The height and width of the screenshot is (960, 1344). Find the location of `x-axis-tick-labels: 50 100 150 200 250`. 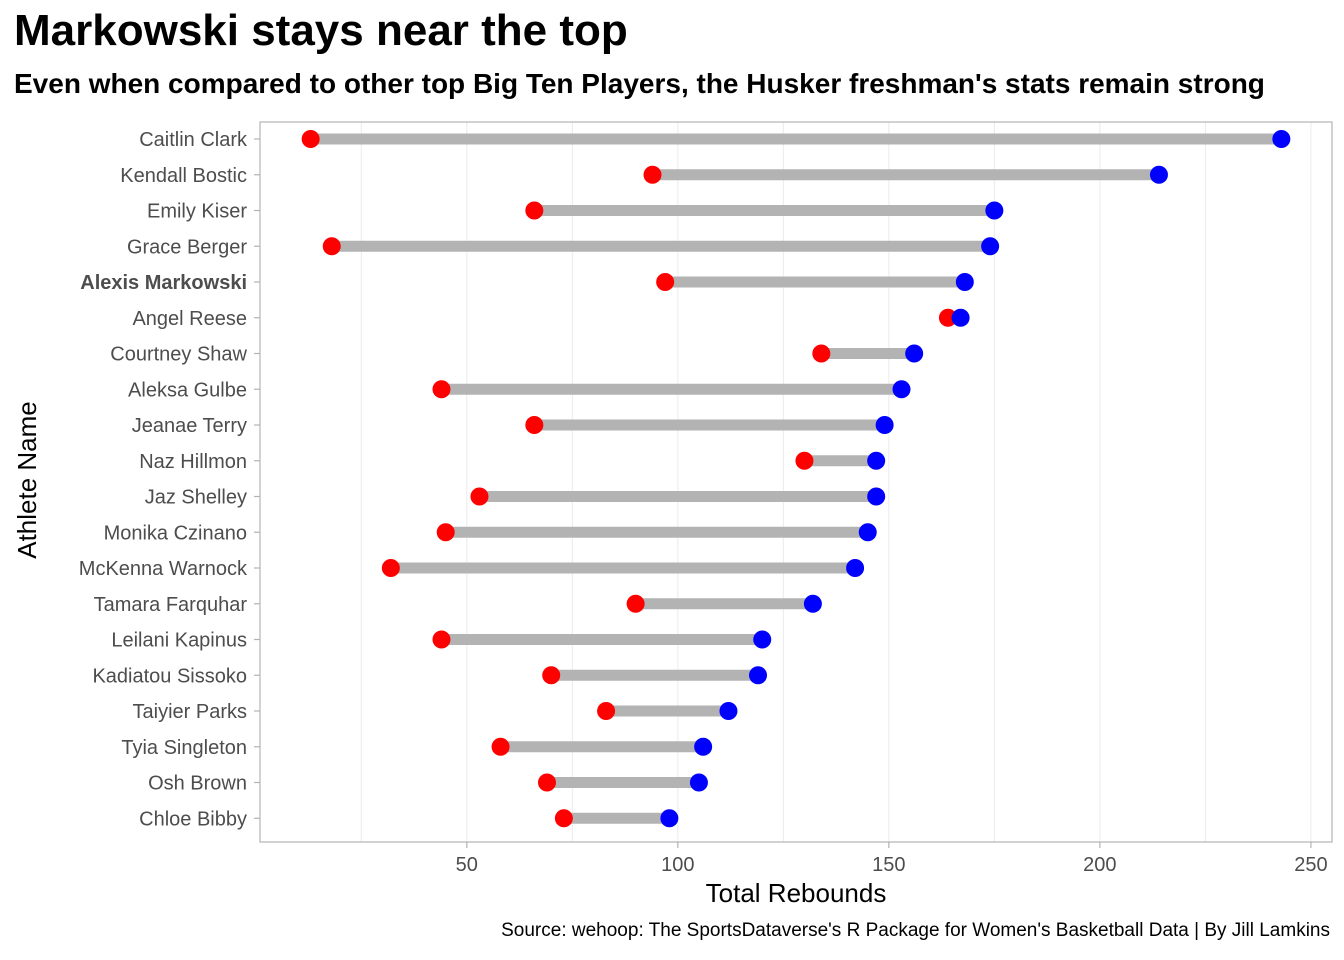

x-axis-tick-labels: 50 100 150 200 250 is located at coordinates (892, 859).